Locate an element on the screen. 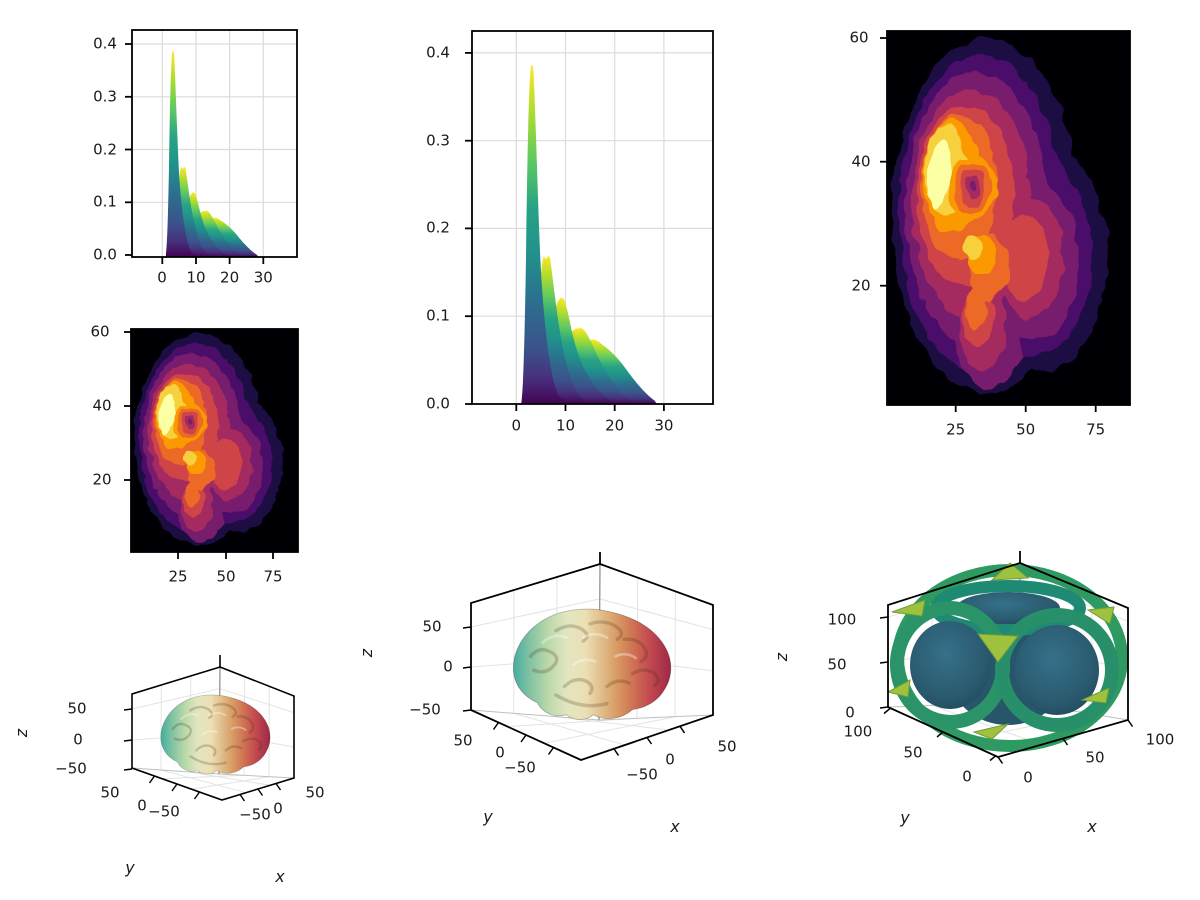 This screenshot has height=900, width=1200. panel-brain-small: 50 0 −50 50 0 −50 −50 0 50 z y x is located at coordinates (175, 767).